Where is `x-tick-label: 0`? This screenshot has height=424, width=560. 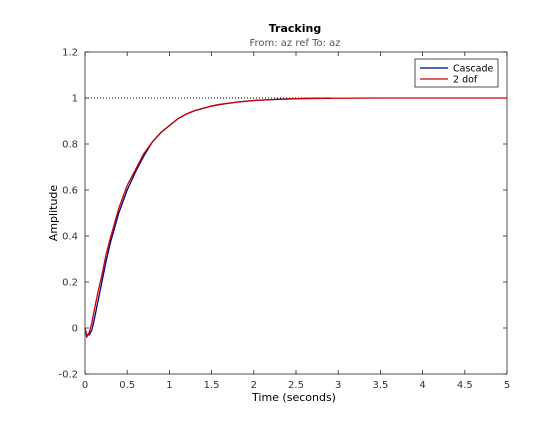
x-tick-label: 0 is located at coordinates (85, 385).